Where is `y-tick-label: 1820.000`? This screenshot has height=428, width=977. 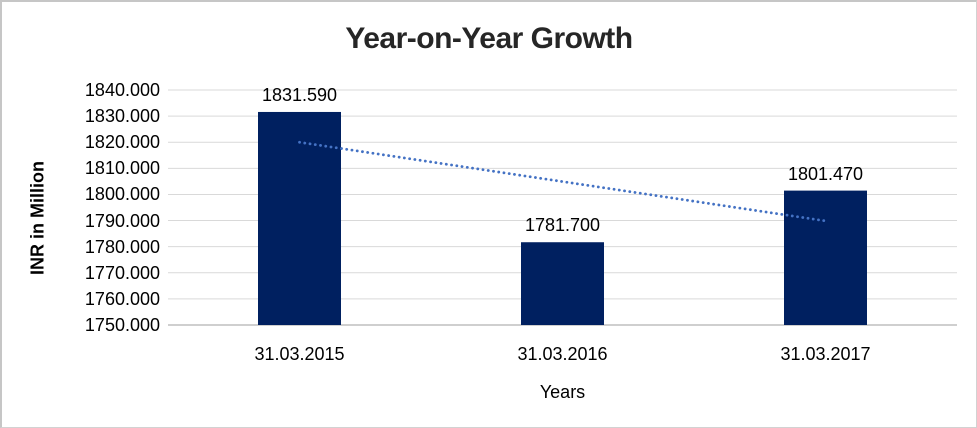
y-tick-label: 1820.000 is located at coordinates (122, 142).